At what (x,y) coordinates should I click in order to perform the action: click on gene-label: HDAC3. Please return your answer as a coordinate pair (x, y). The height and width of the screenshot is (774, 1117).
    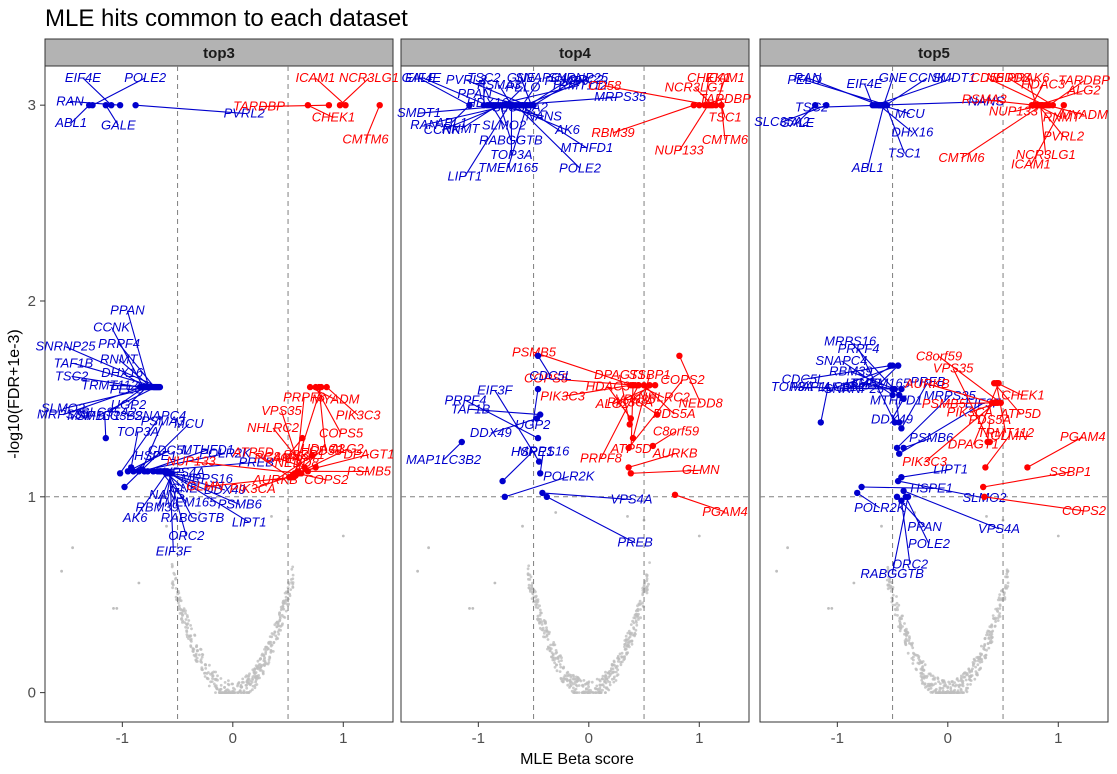
    Looking at the image, I should click on (608, 386).